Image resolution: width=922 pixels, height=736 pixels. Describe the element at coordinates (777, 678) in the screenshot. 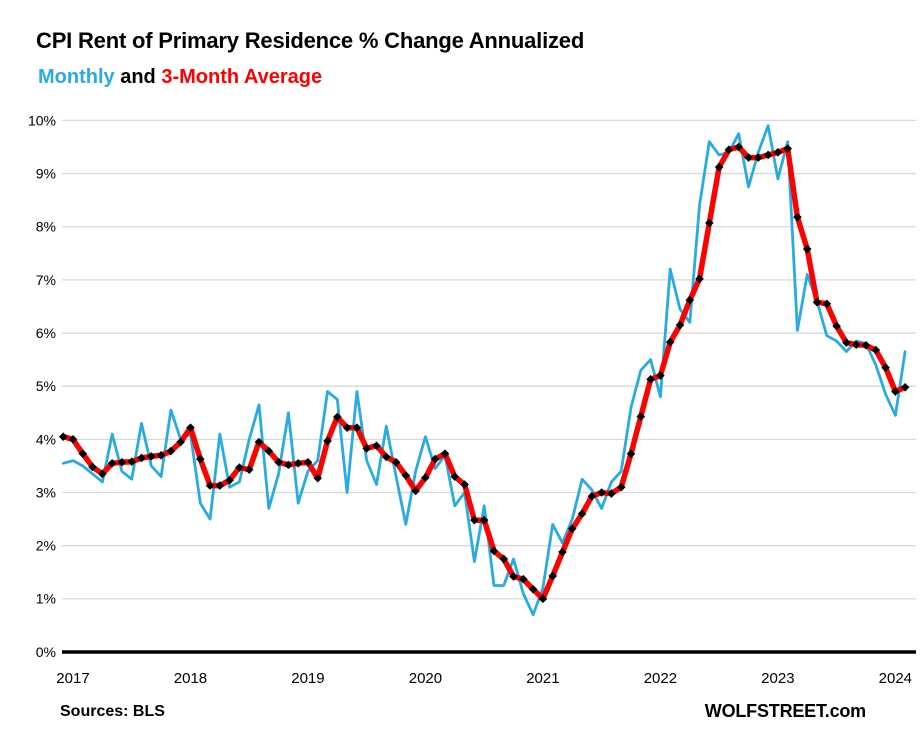

I see `x-axis-tick-label: 2023` at that location.